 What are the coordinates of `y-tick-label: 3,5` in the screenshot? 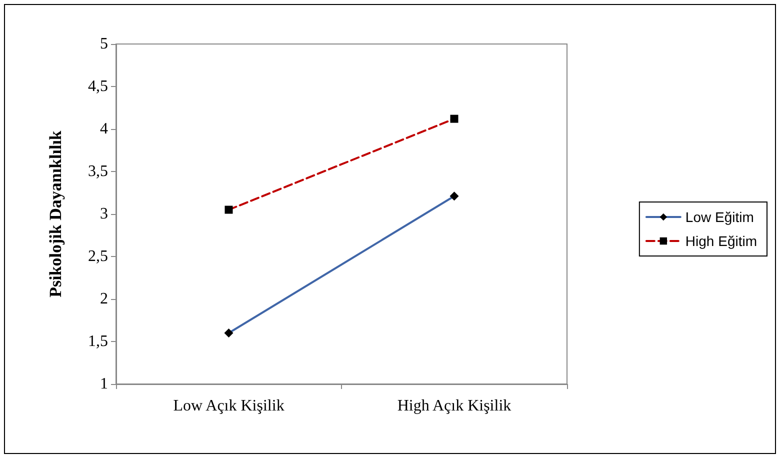 It's located at (98, 171).